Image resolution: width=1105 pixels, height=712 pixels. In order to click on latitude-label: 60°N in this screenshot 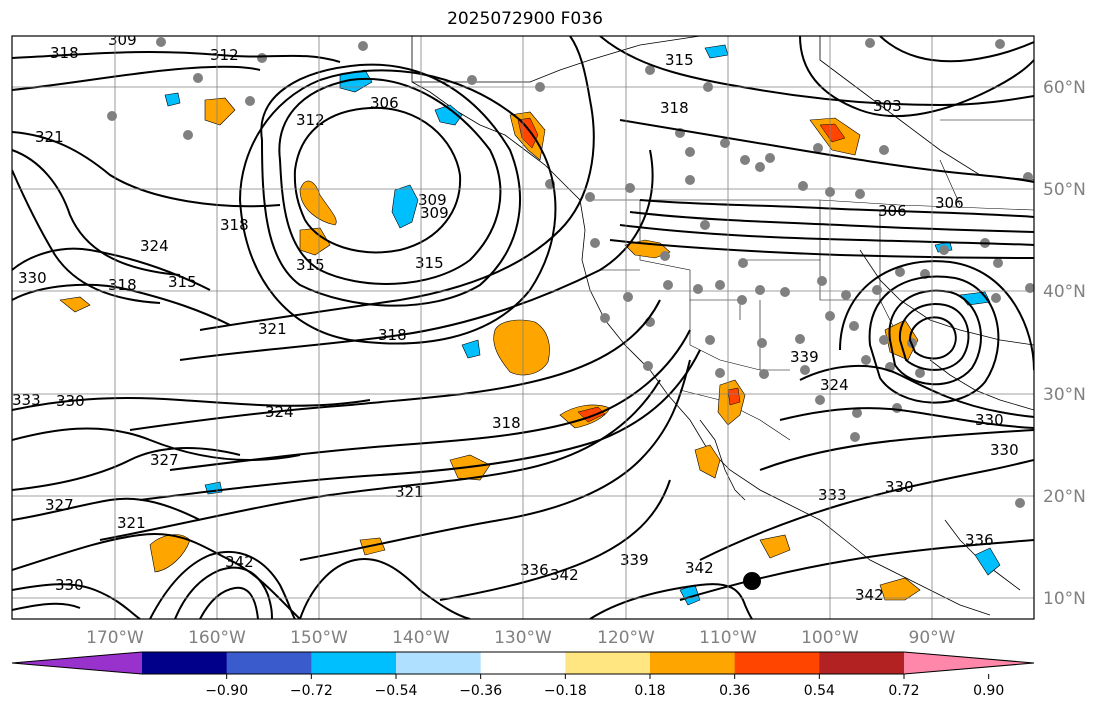, I will do `click(1064, 88)`.